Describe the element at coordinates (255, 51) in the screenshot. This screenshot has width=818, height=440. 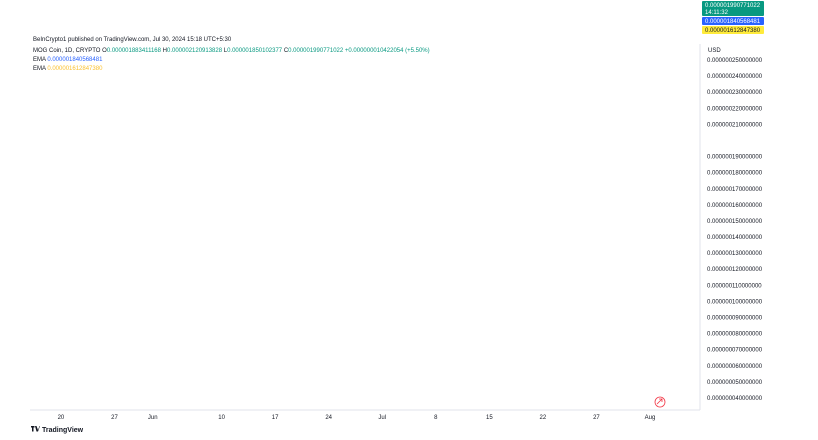
I see `low-value: 0.000001850102377` at that location.